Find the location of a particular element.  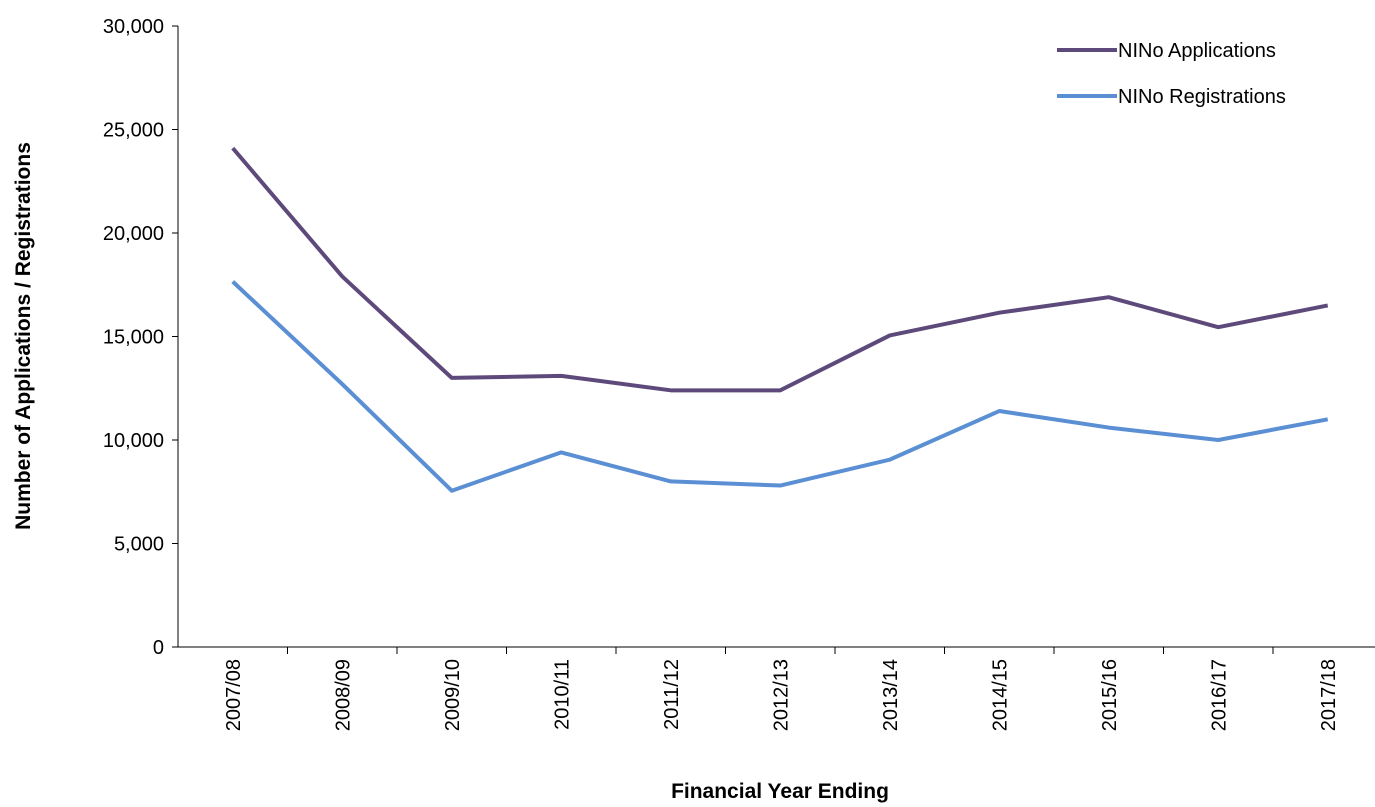

x-tick-label: 2017/18 is located at coordinates (1329, 695).